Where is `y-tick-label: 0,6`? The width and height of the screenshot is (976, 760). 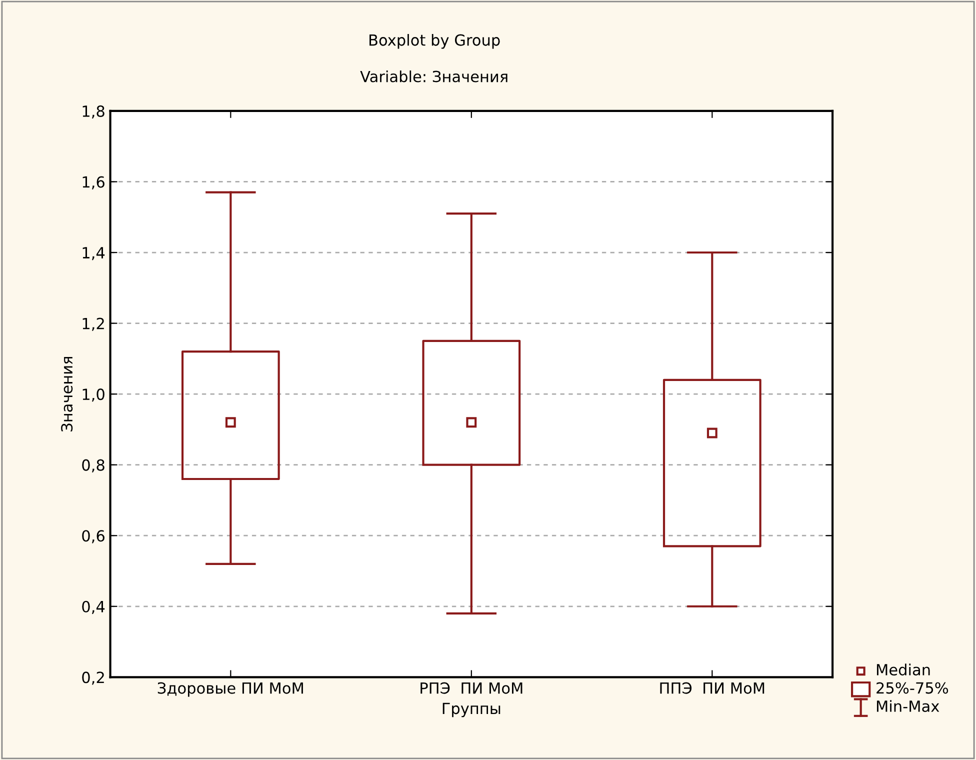 y-tick-label: 0,6 is located at coordinates (93, 537).